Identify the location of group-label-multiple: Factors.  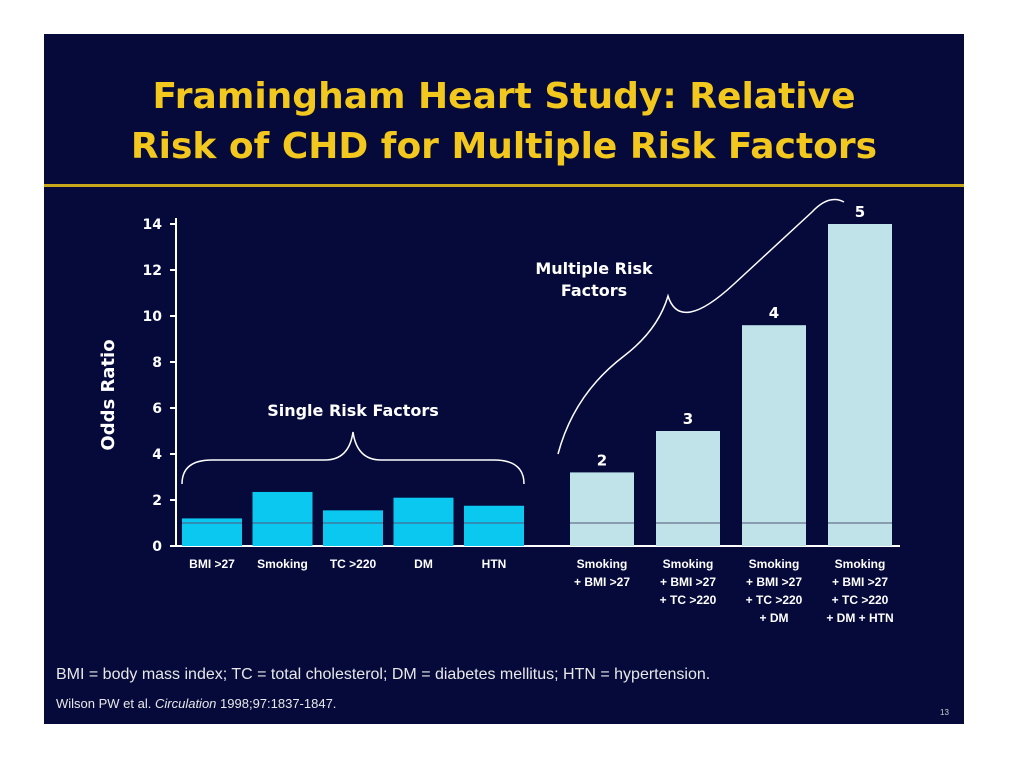
(594, 290).